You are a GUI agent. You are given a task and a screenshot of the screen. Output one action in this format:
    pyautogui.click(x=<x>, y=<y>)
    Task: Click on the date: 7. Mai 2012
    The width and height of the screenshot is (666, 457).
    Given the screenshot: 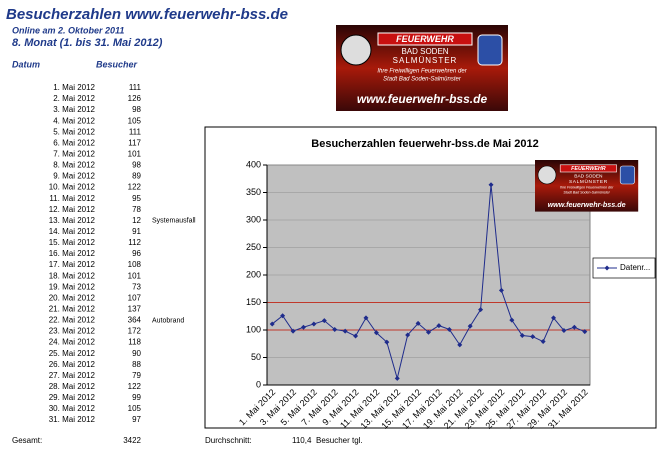 What is the action you would take?
    pyautogui.click(x=74, y=154)
    